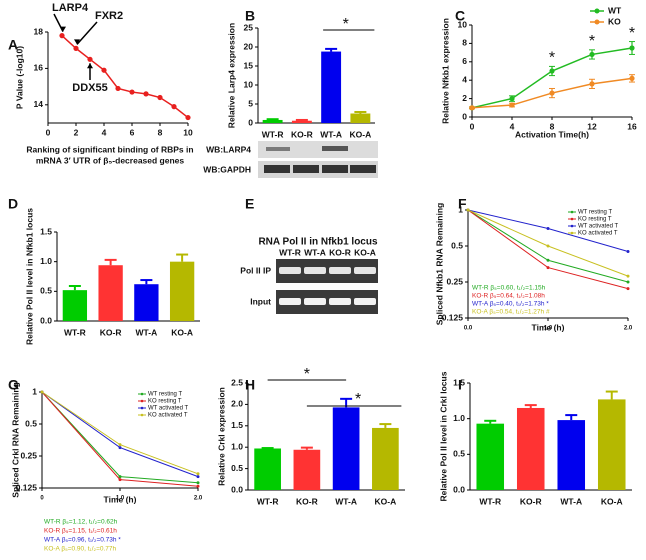 Image resolution: width=646 pixels, height=560 pixels. I want to click on y-tick-label: 15, so click(249, 65).